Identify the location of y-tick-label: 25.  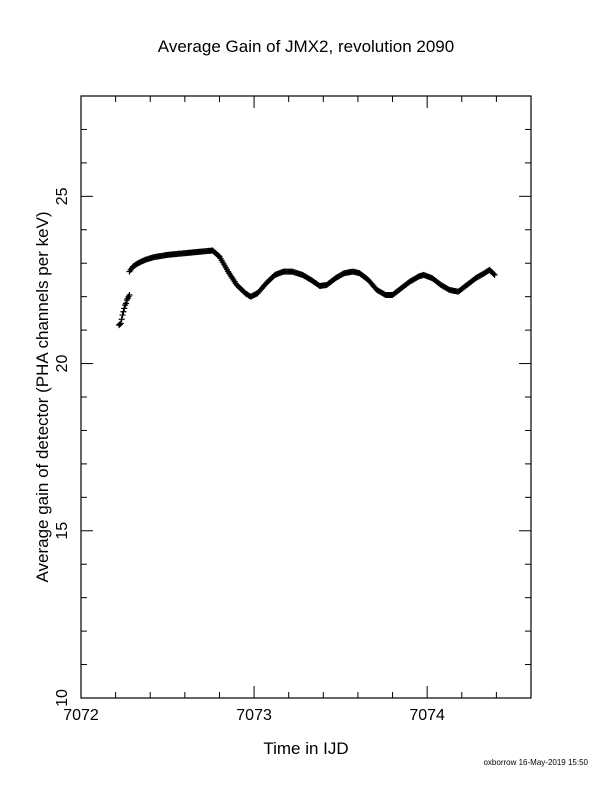
(62, 196).